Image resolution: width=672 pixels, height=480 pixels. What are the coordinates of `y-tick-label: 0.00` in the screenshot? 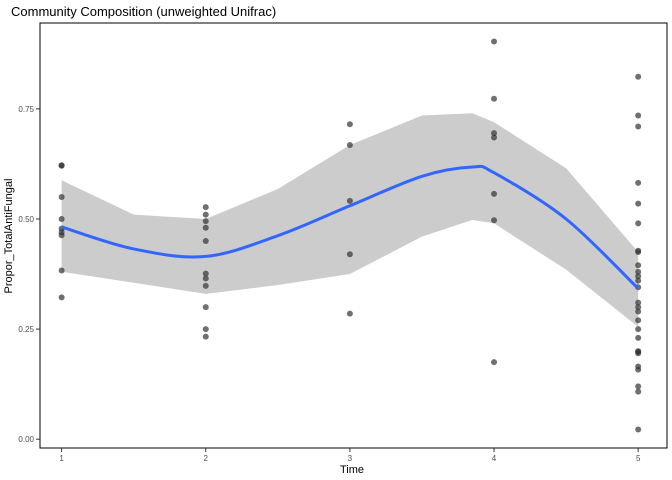 It's located at (26, 439).